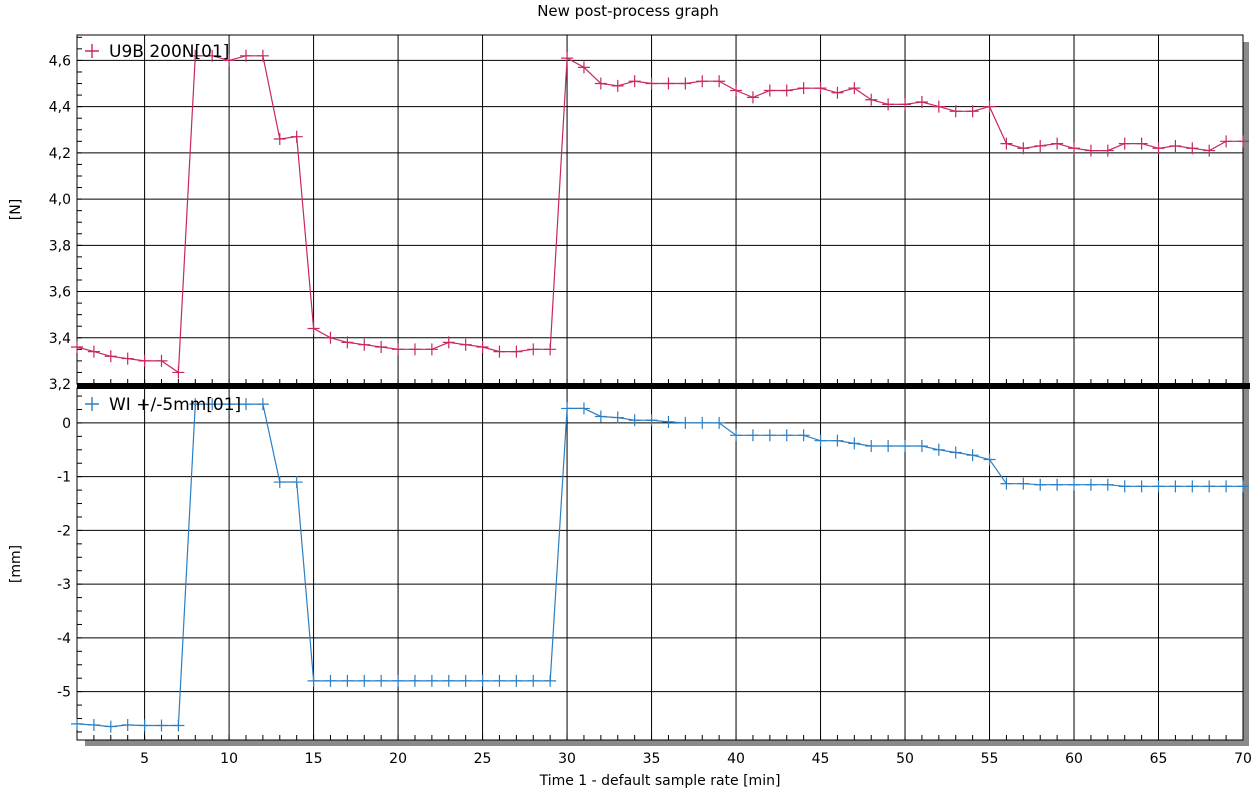  What do you see at coordinates (60, 293) in the screenshot?
I see `y-tick-label: 3,6` at bounding box center [60, 293].